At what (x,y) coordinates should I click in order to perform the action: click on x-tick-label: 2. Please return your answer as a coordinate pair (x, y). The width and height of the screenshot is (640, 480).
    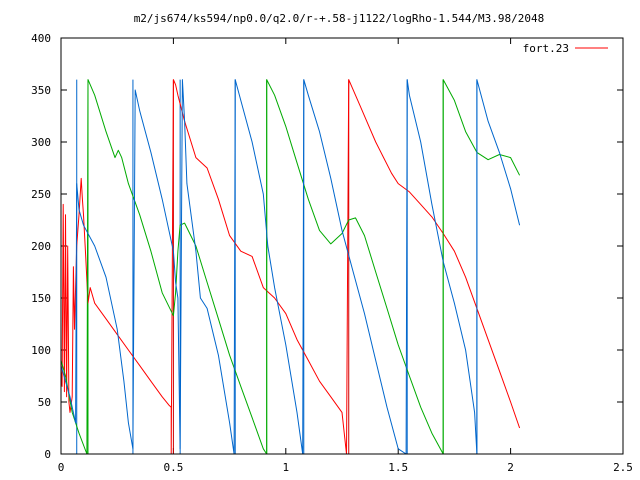
    Looking at the image, I should click on (510, 467).